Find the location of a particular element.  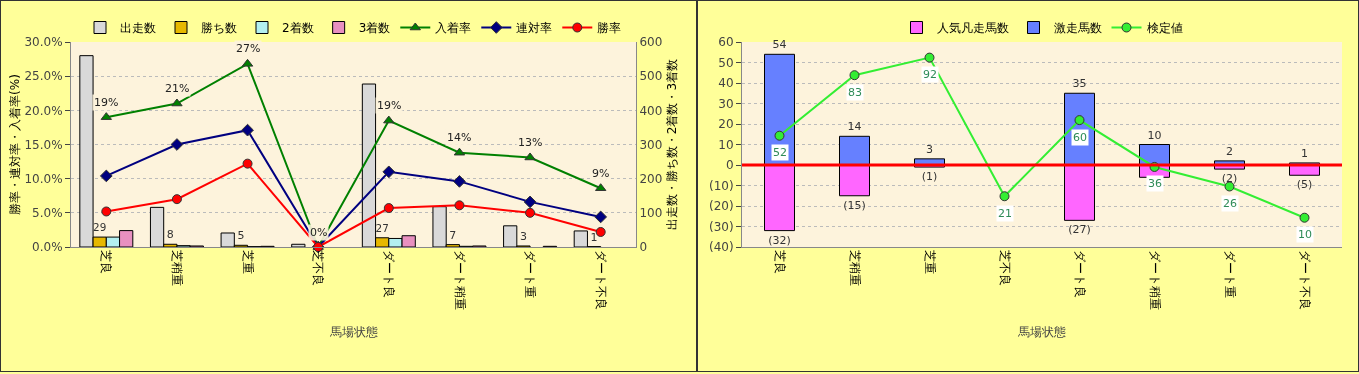

y-tick-label: 0 is located at coordinates (729, 165).